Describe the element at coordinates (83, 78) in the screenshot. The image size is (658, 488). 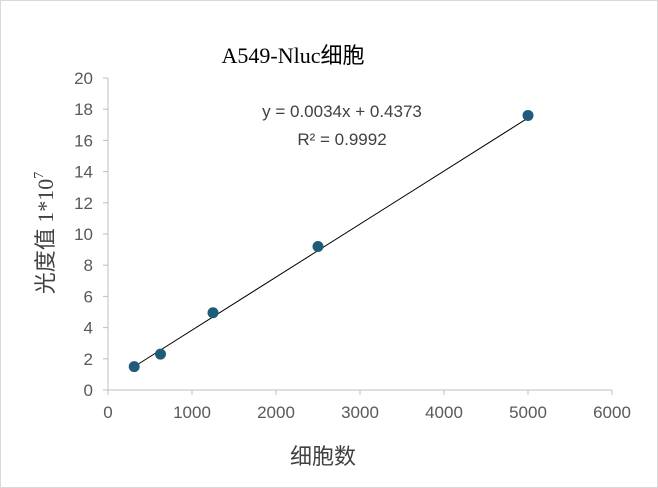
I see `y-tick-label: 20` at that location.